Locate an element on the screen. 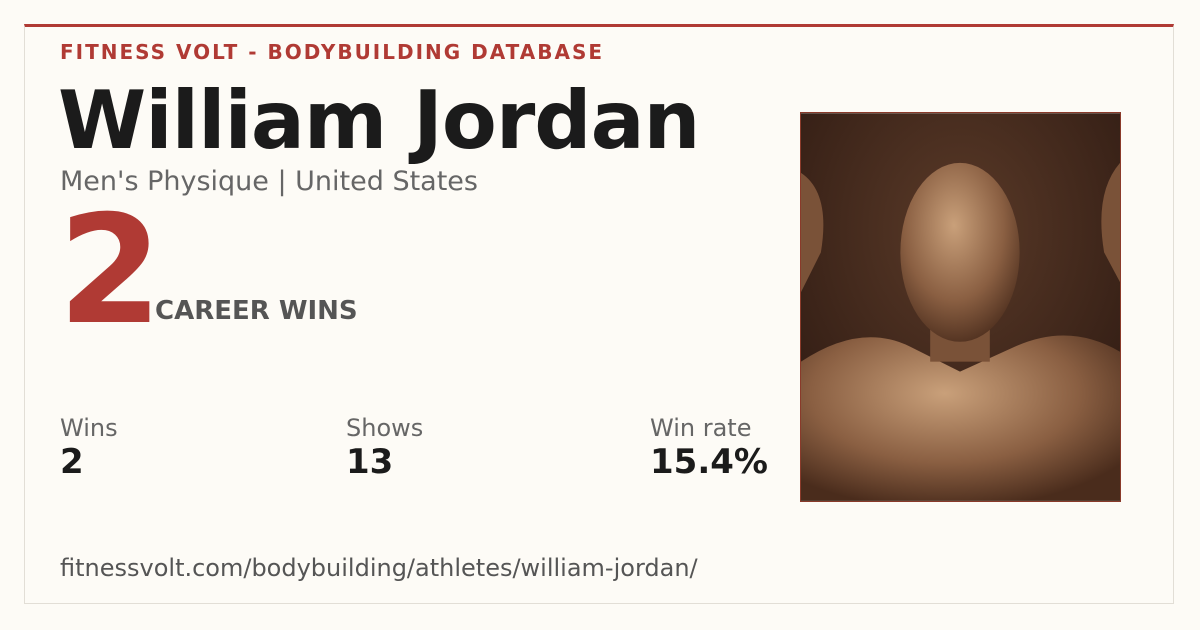  stat-value: 15.4% is located at coordinates (709, 462).